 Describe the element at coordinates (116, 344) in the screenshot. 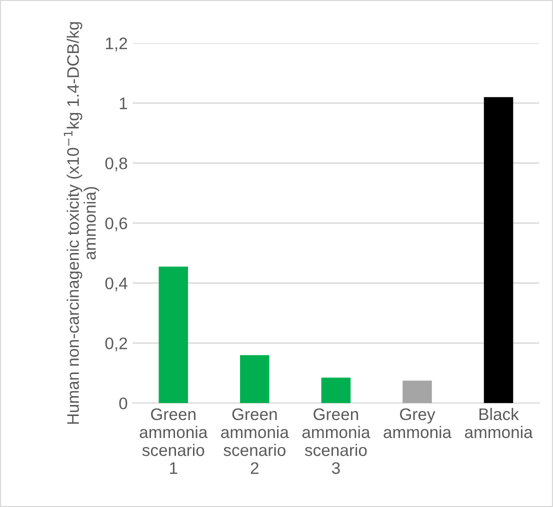

I see `y-tick-label: 0,2` at that location.